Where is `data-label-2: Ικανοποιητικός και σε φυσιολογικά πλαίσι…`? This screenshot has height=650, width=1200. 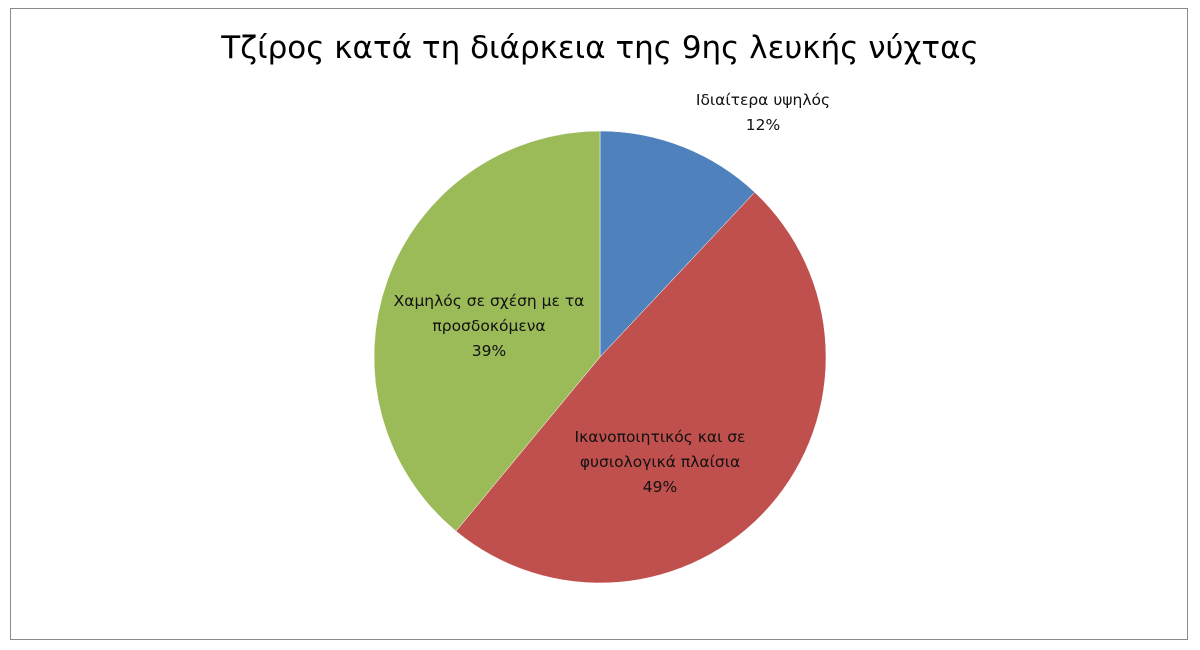 data-label-2: Ικανοποιητικός και σε φυσιολογικά πλαίσι… is located at coordinates (660, 462).